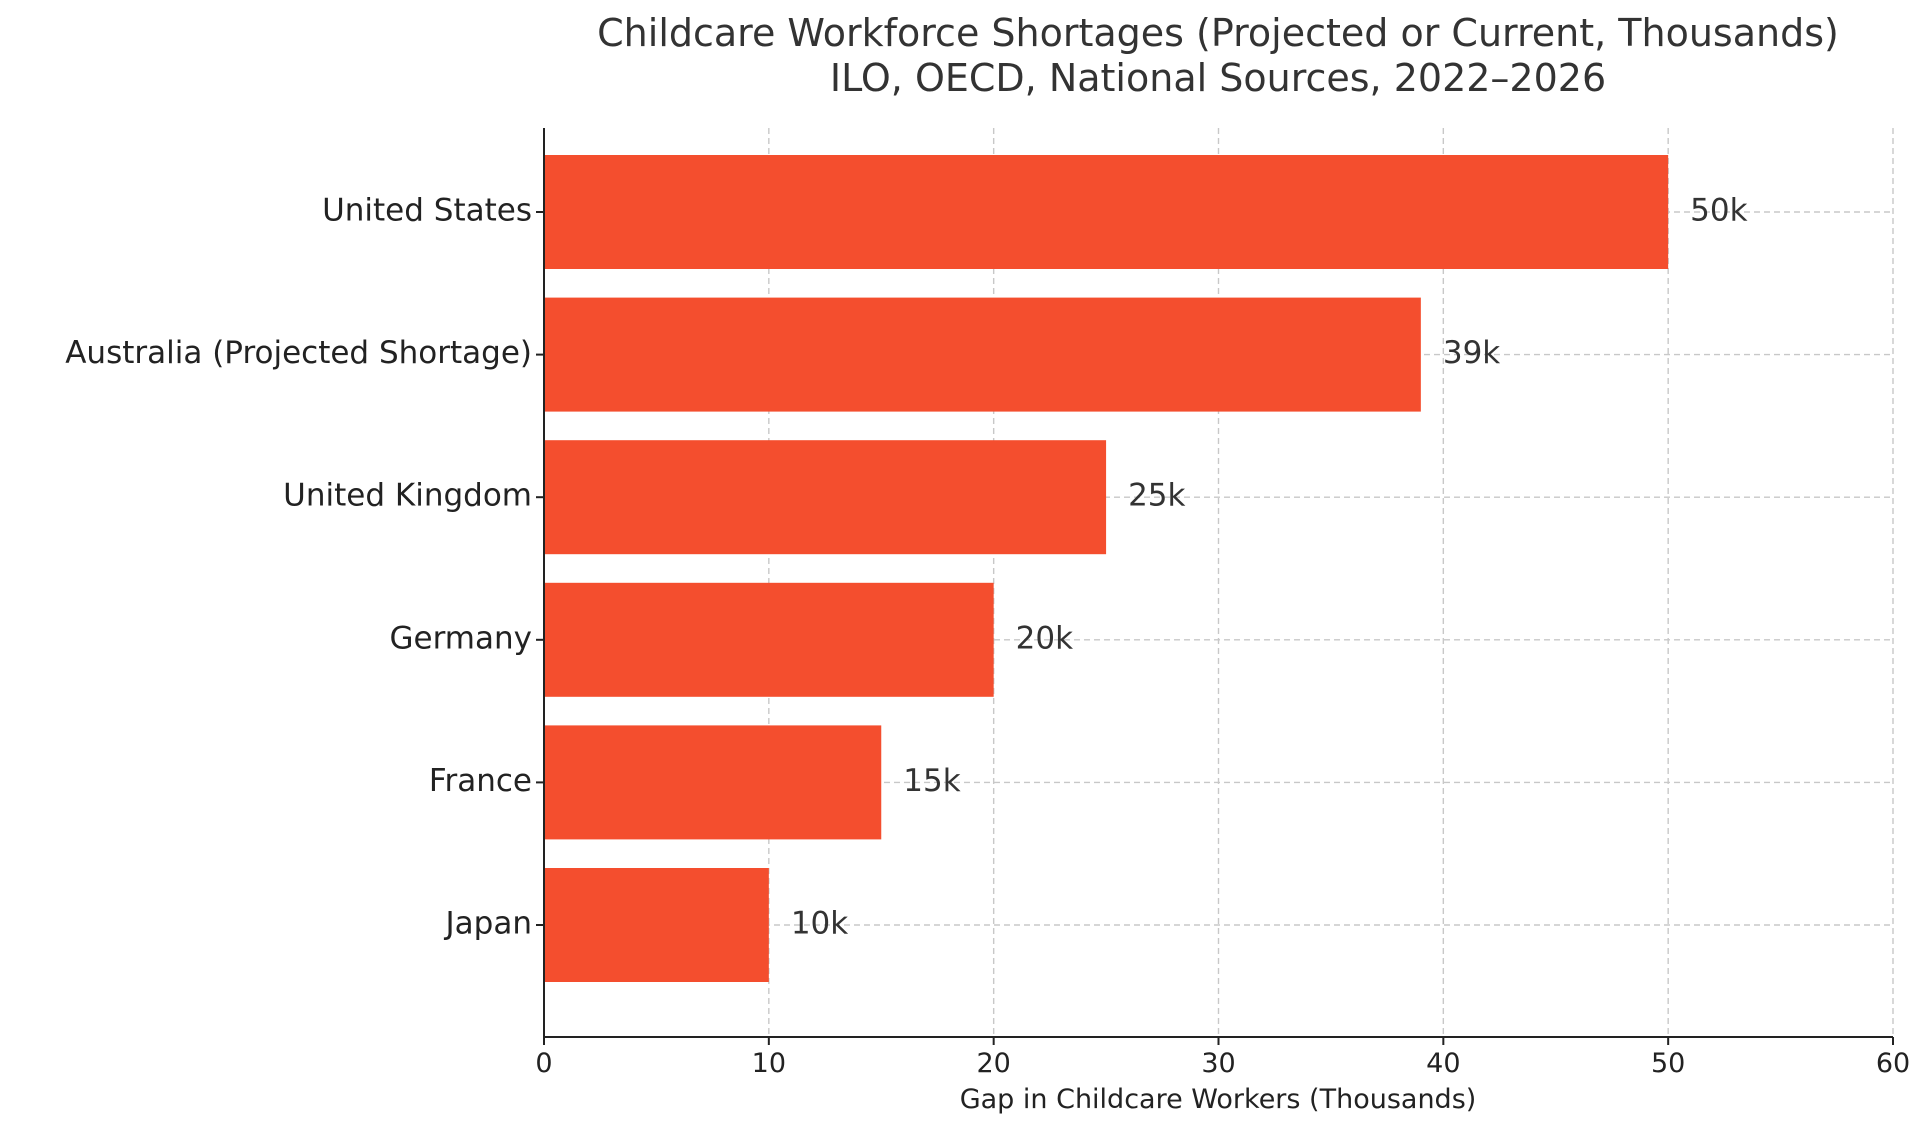 Image resolution: width=1920 pixels, height=1128 pixels. I want to click on x-tick-label: 40, so click(1443, 1063).